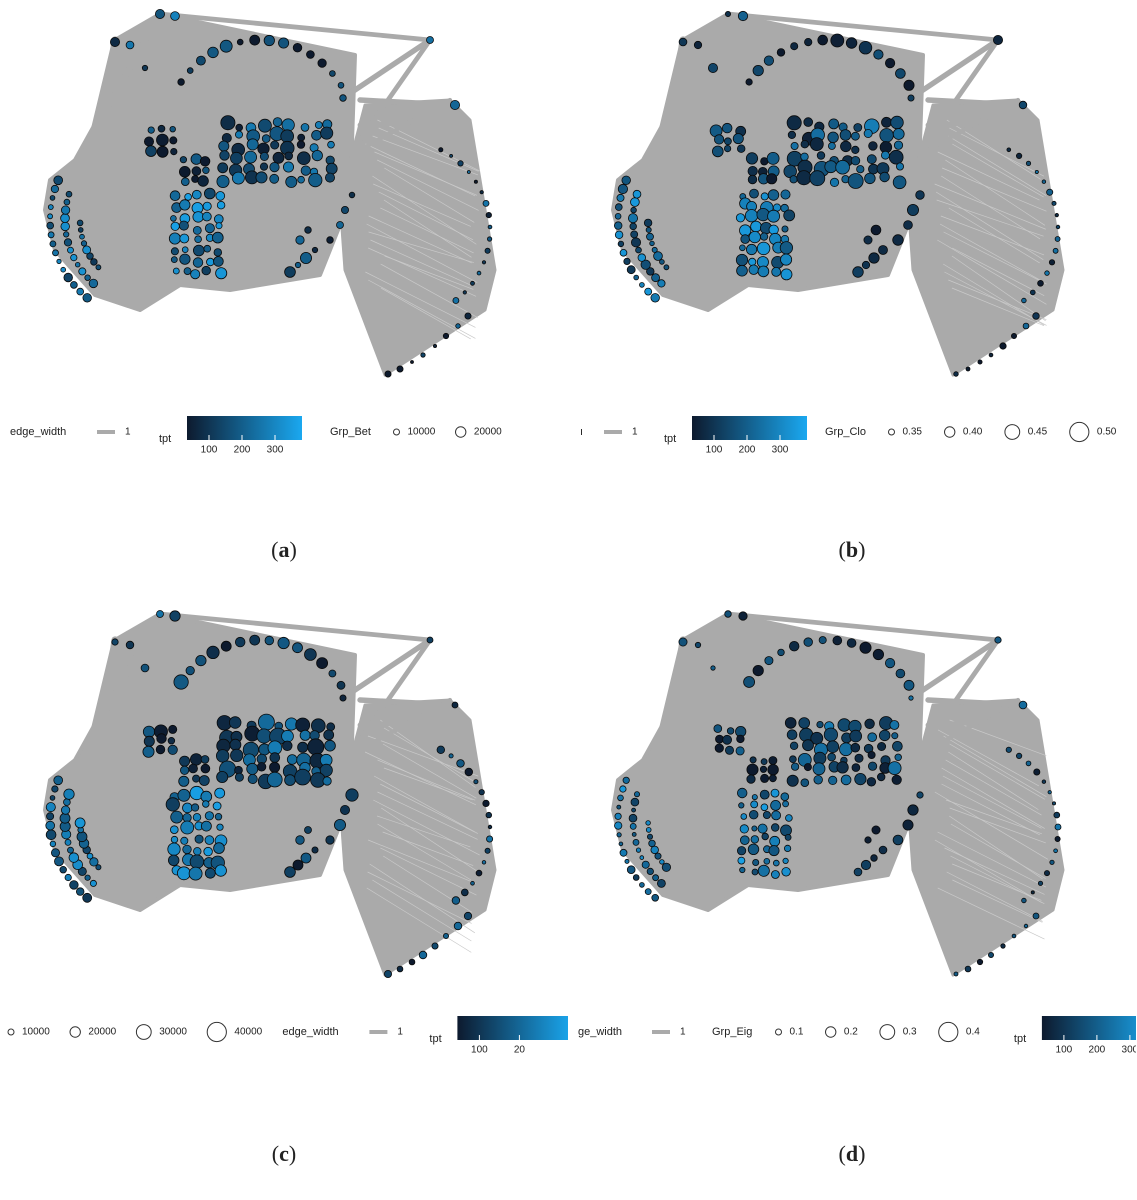 This screenshot has height=1200, width=1137. I want to click on legend-row: ge_width 1 Grp_Eig 0.1 0.2 0.3 0.4 tpt 100 200 300, so click(857, 1036).